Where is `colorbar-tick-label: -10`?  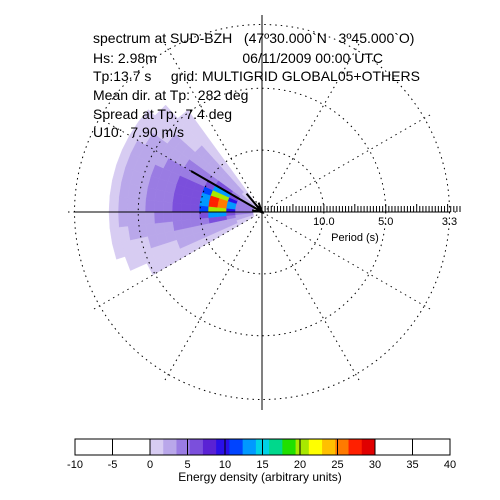
colorbar-tick-label: -10 is located at coordinates (75, 465).